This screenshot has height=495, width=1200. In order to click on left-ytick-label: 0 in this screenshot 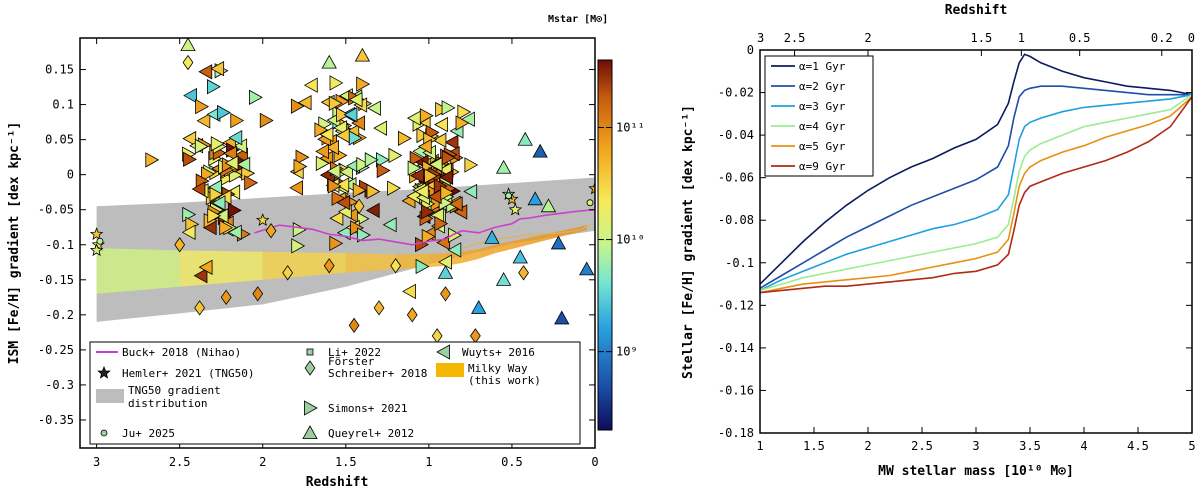, I will do `click(70, 175)`.